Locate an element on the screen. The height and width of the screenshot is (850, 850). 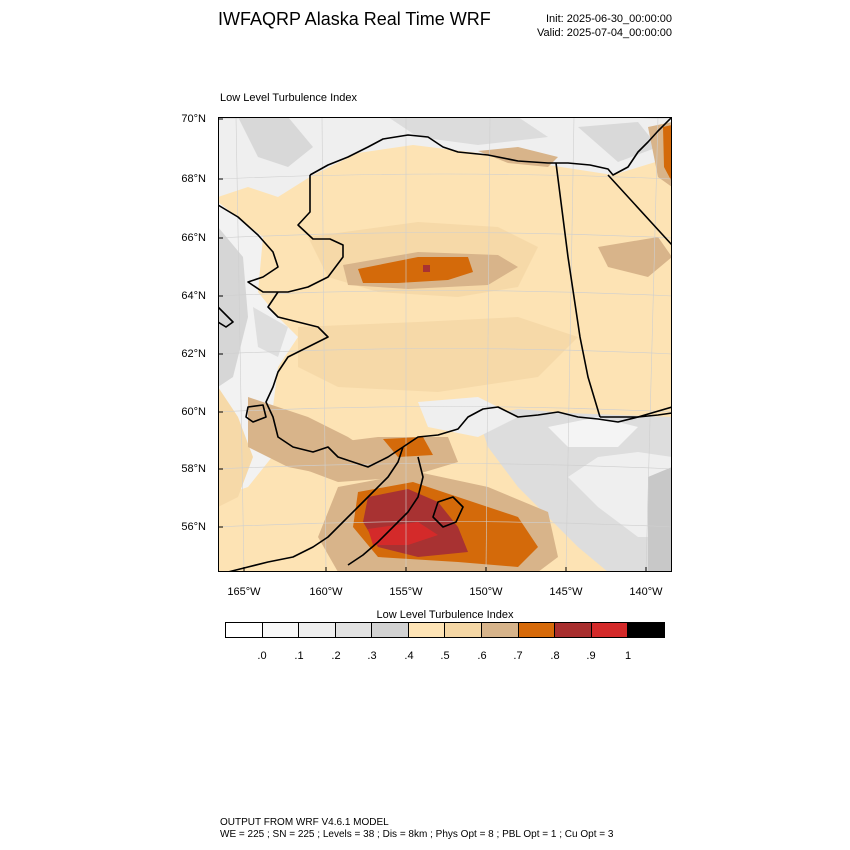
init-time: Init: 2025-06-30_00:00:00 is located at coordinates (609, 19).